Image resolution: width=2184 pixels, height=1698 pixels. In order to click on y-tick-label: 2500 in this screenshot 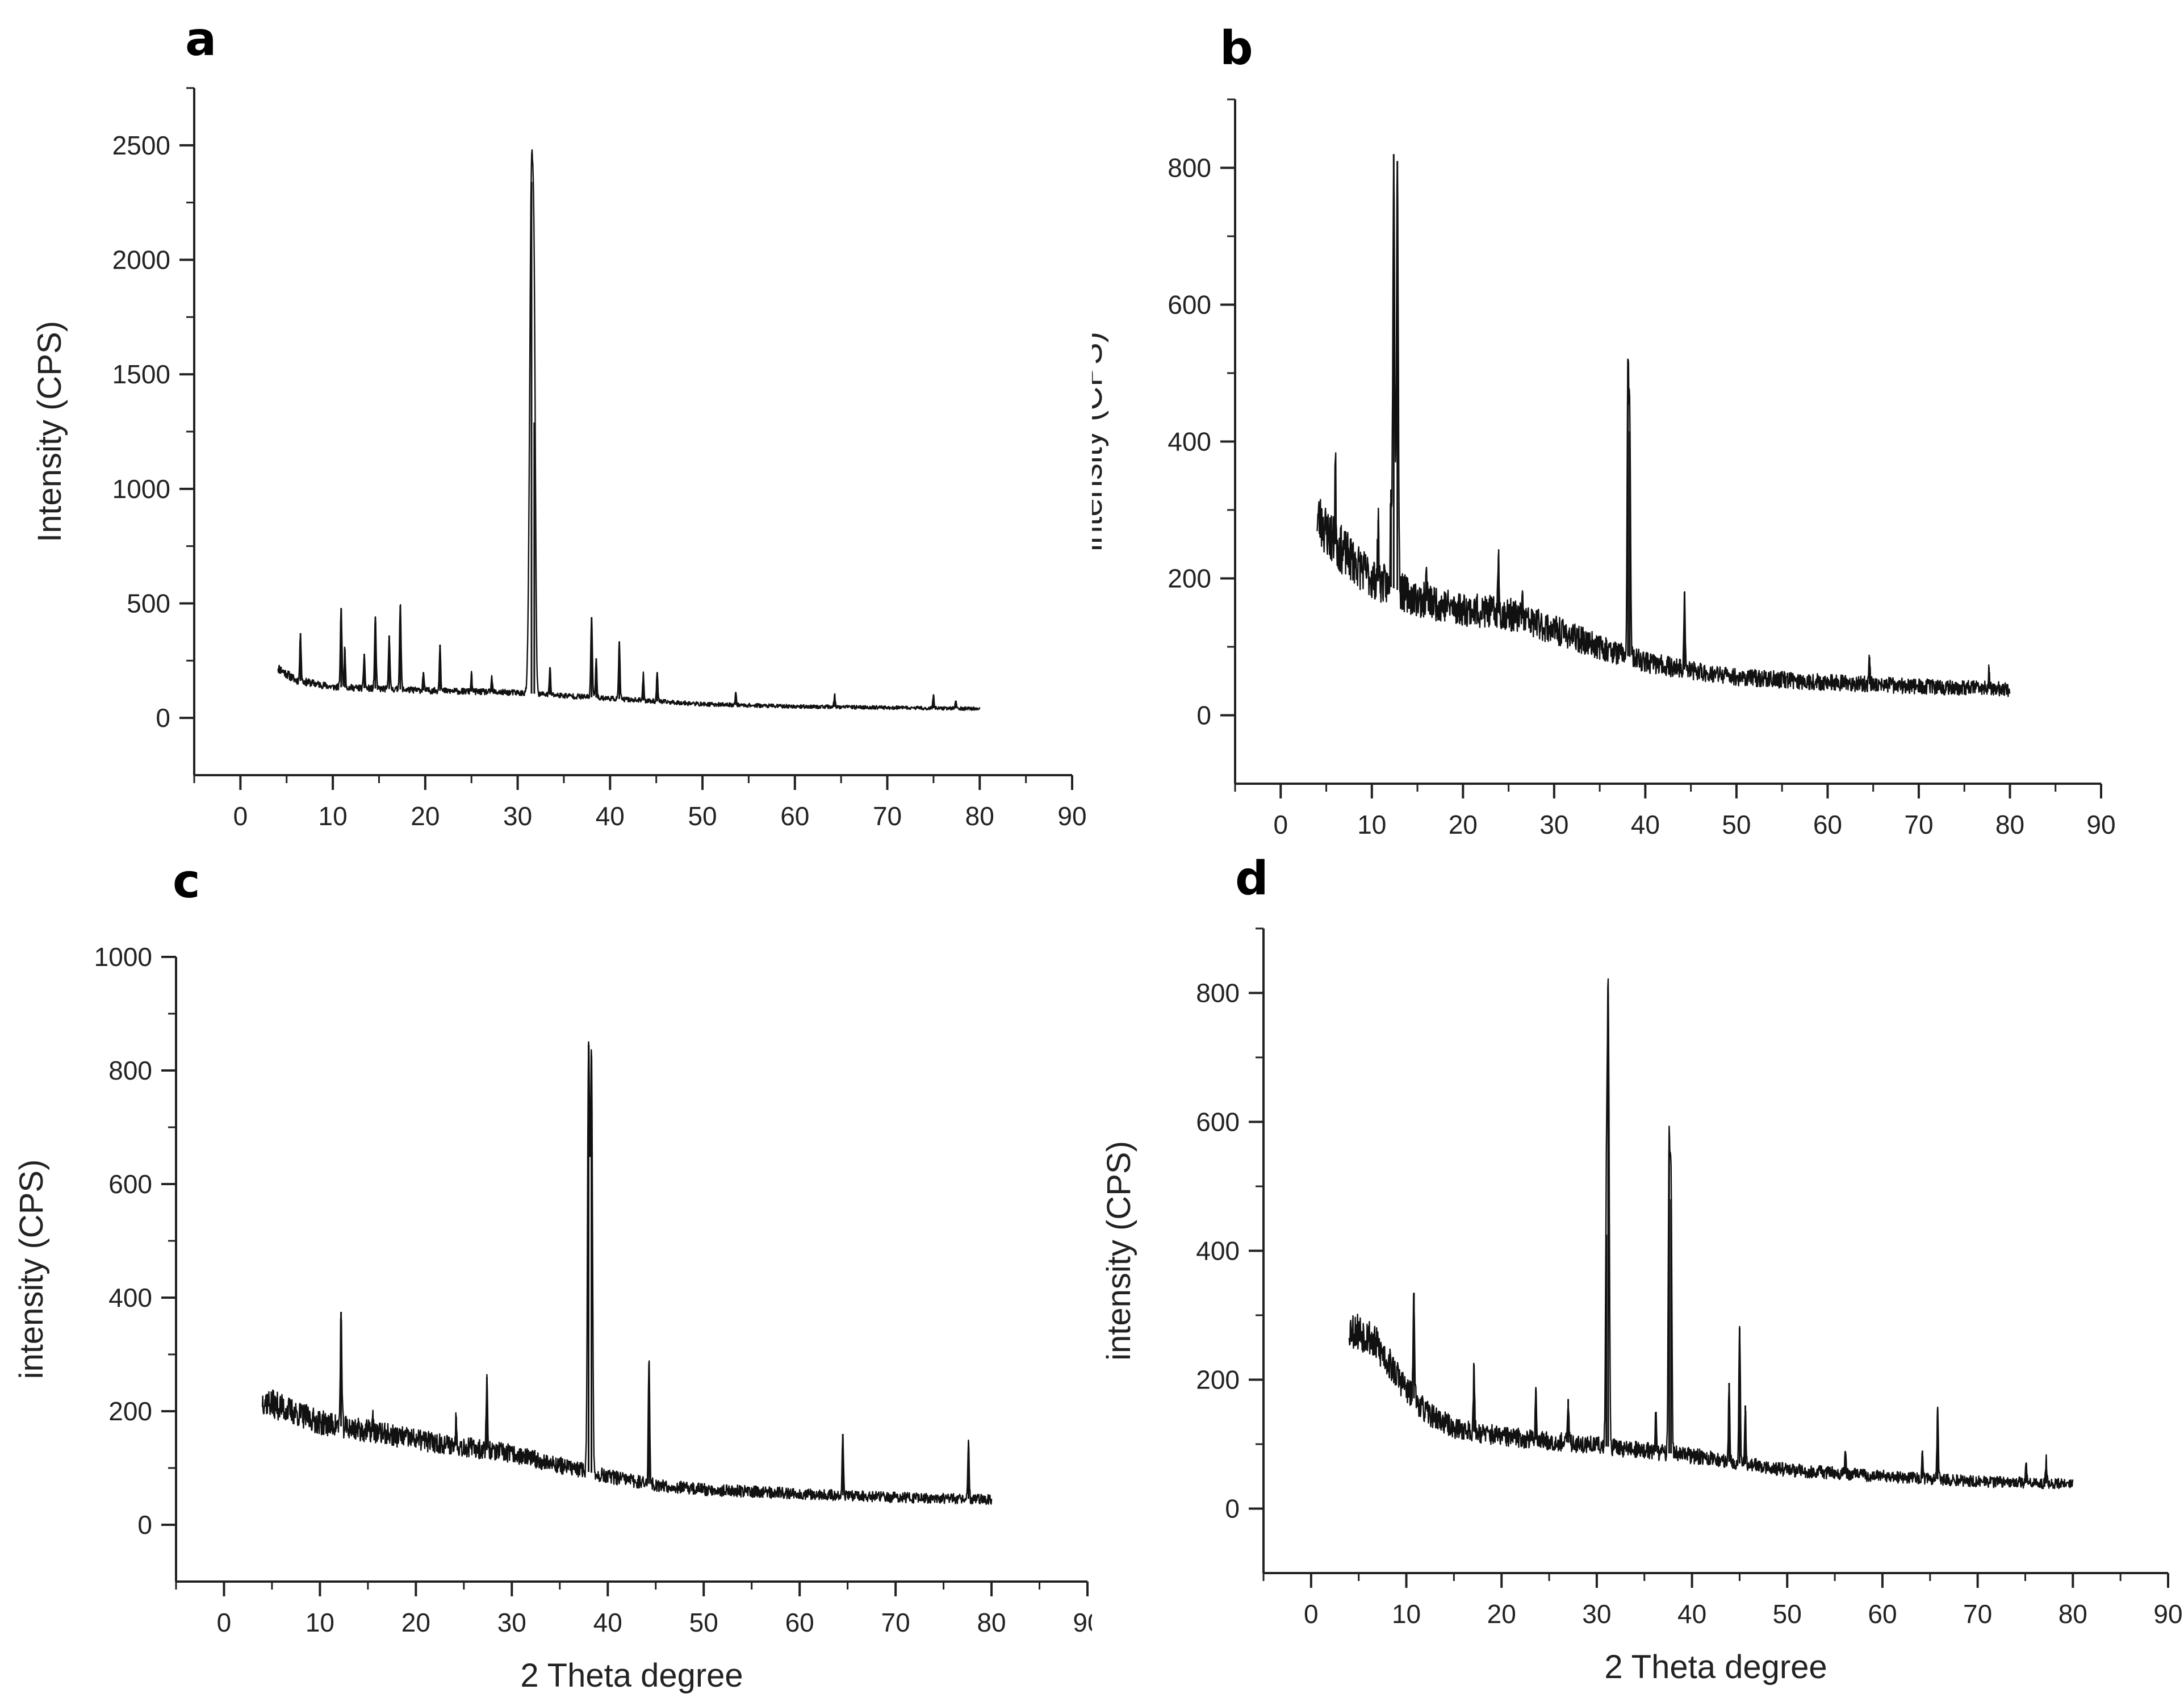, I will do `click(141, 145)`.